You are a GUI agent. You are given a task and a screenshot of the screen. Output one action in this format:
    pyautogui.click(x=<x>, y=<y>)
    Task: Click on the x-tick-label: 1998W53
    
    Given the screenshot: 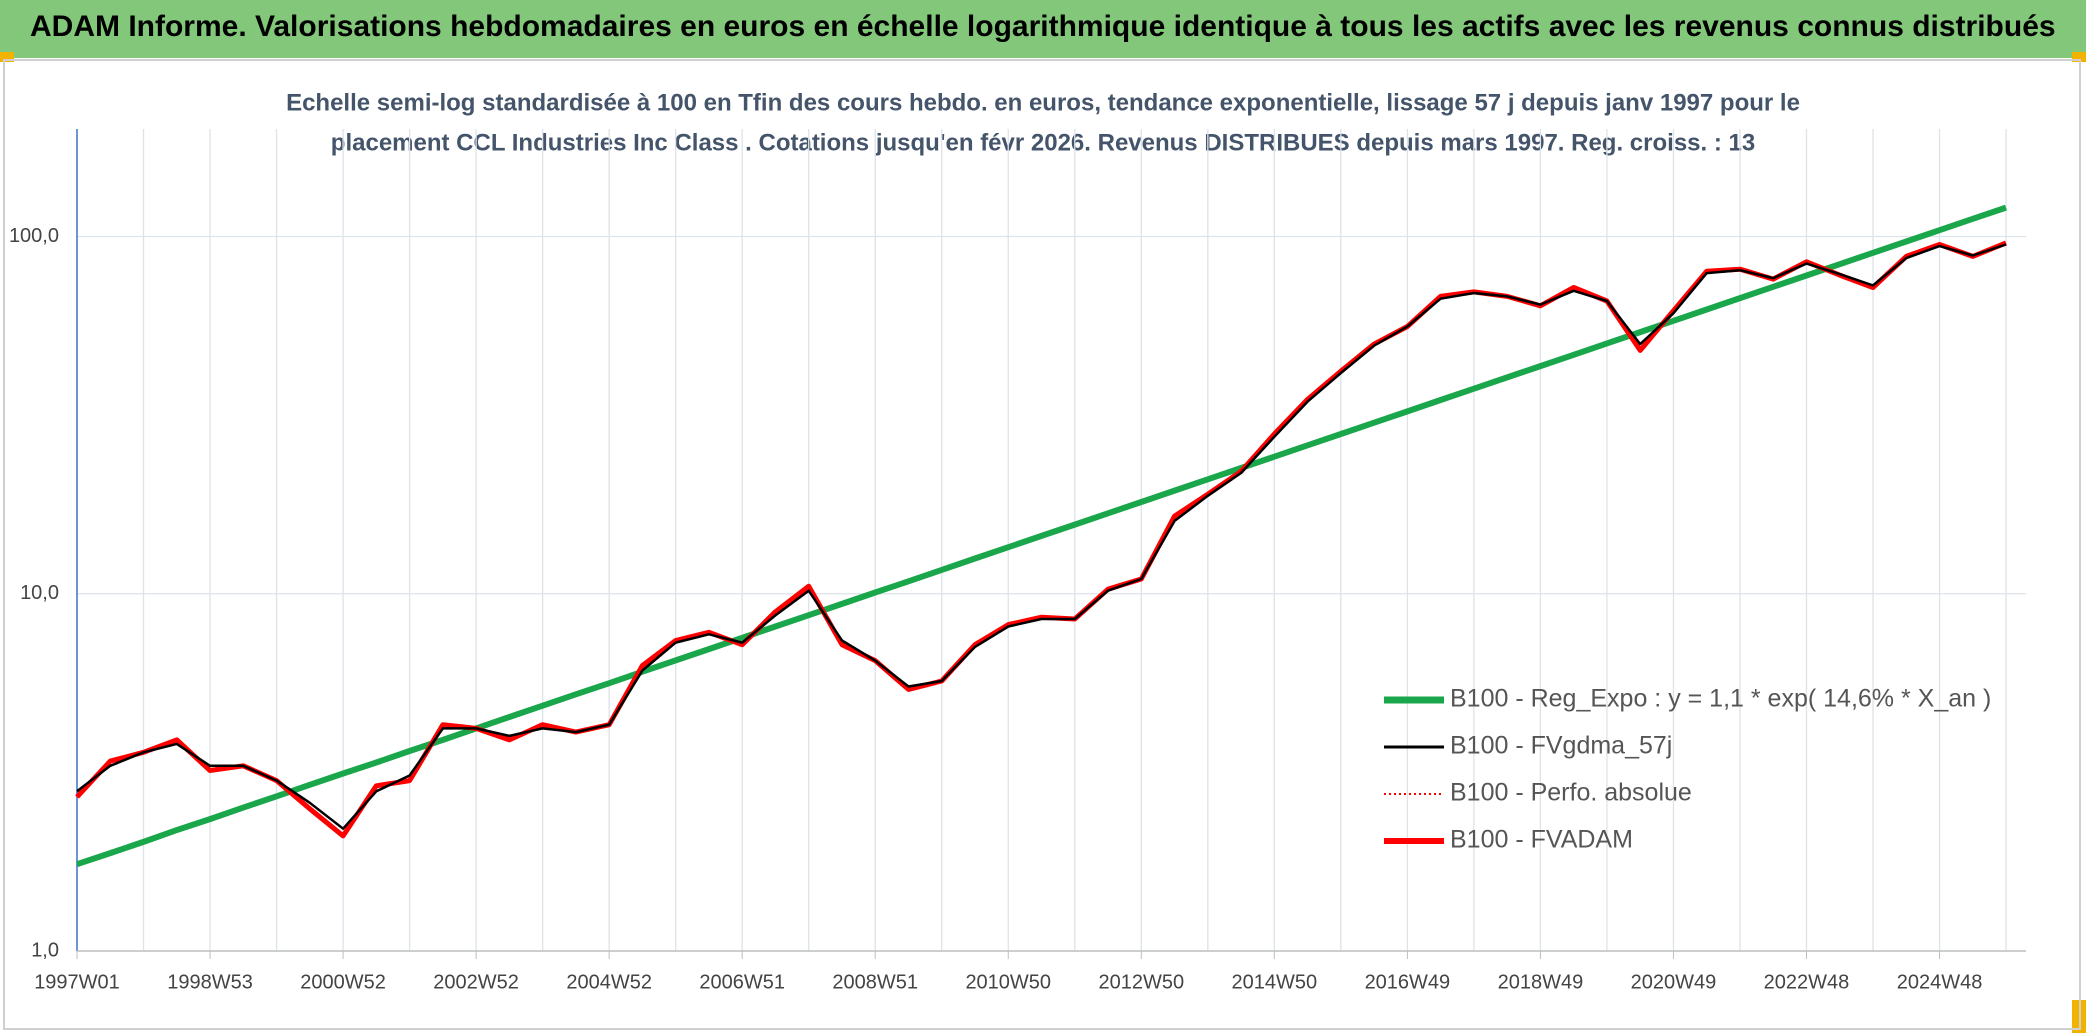 What is the action you would take?
    pyautogui.click(x=210, y=982)
    